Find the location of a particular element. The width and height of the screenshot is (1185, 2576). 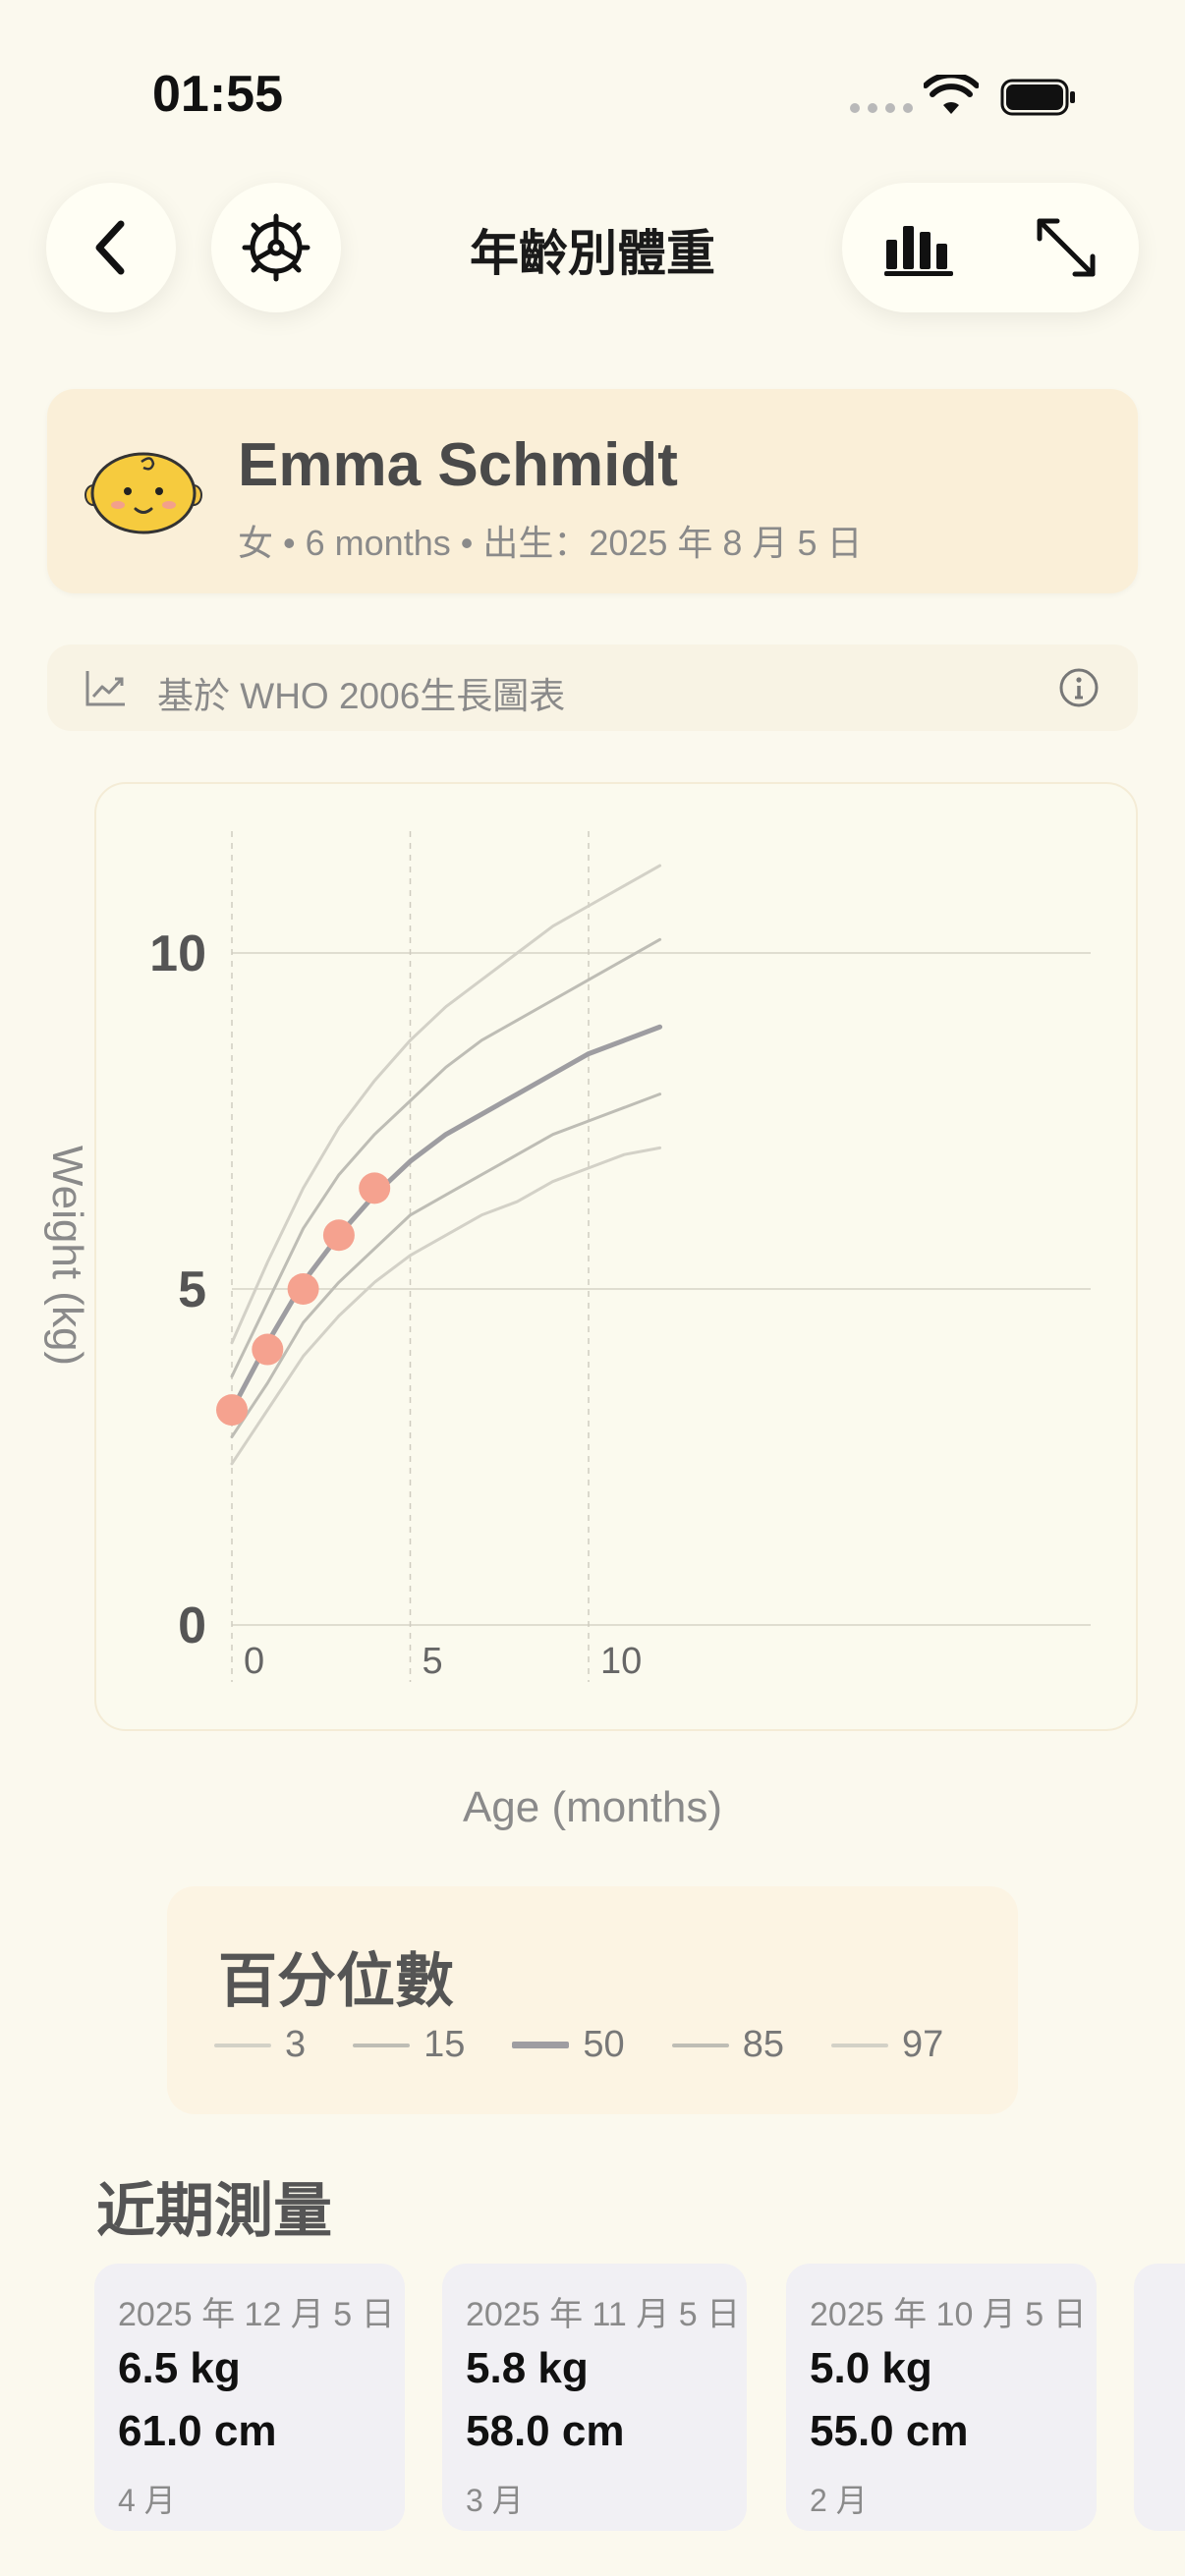

fullscreen-button is located at coordinates (1066, 247).